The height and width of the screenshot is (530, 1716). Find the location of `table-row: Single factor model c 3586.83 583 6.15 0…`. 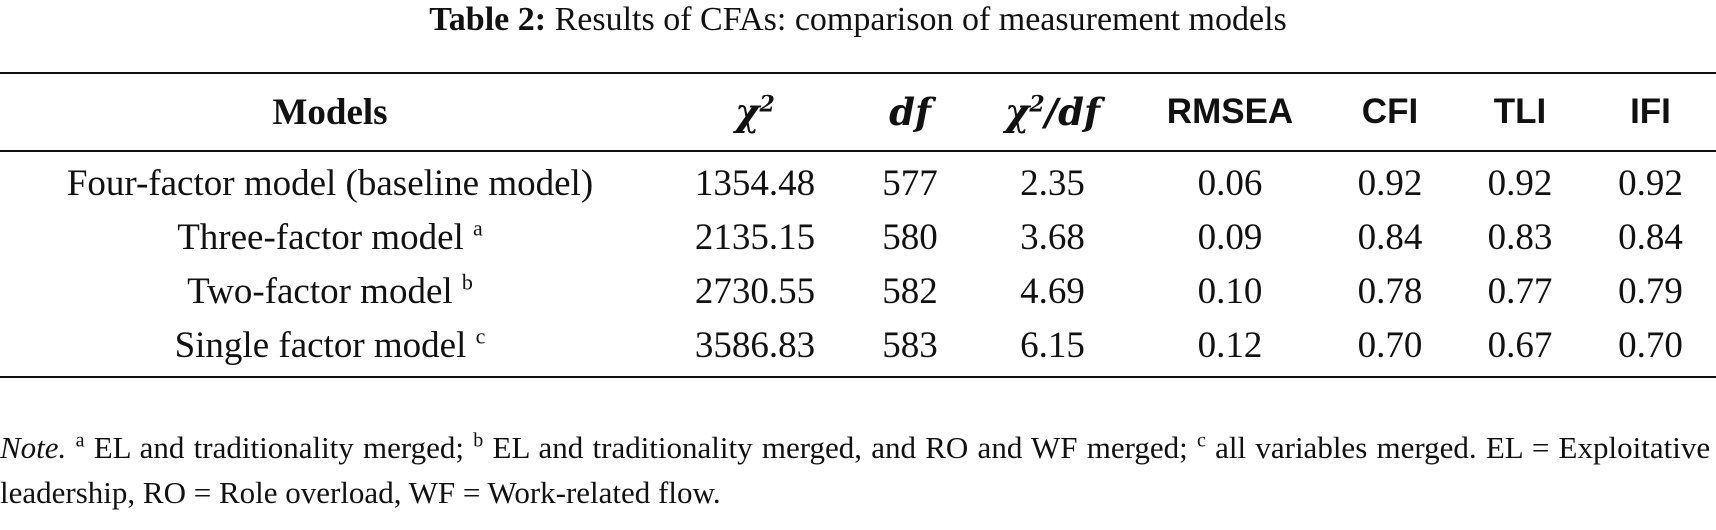

table-row: Single factor model c 3586.83 583 6.15 0… is located at coordinates (858, 347).